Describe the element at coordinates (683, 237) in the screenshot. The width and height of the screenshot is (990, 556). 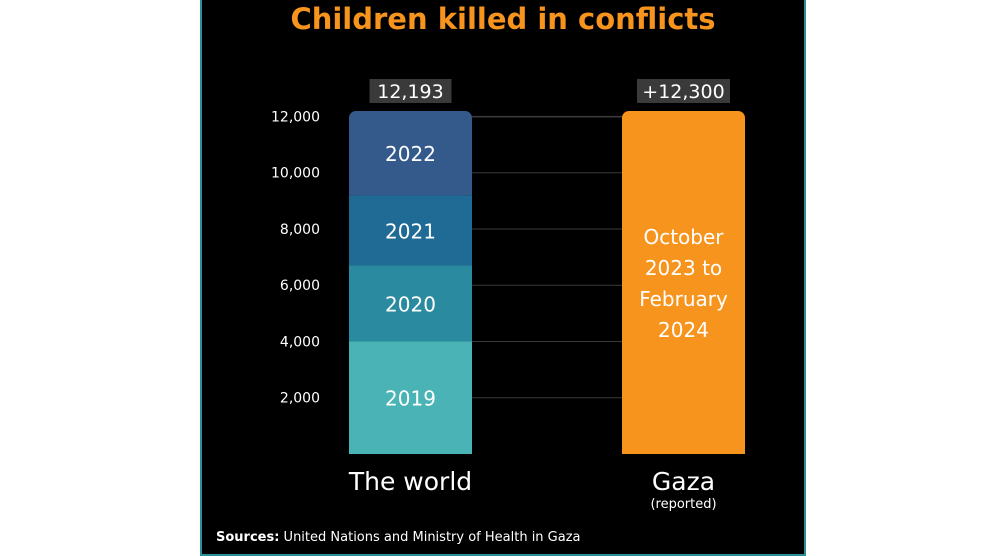
I see `bar-segment-label: October` at that location.